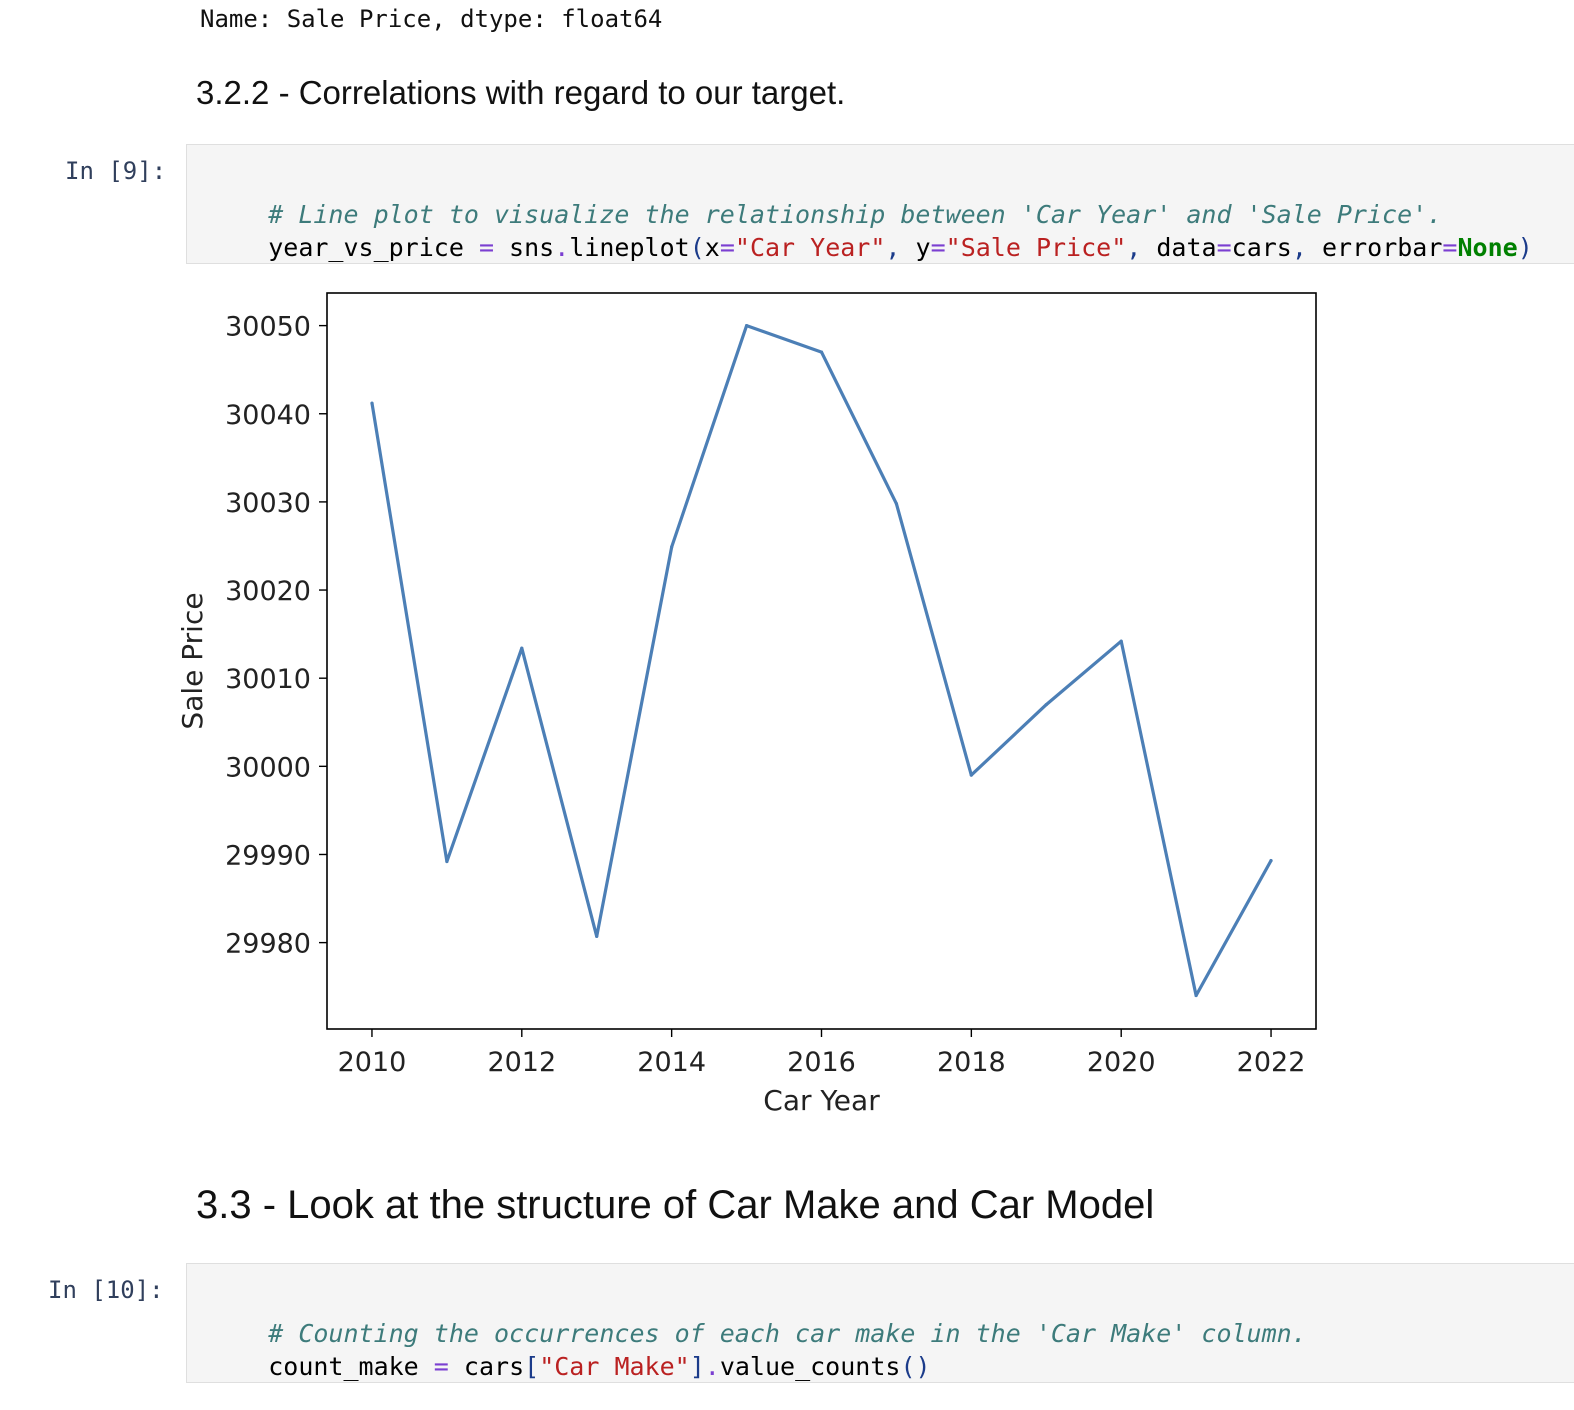 This screenshot has width=1574, height=1410. Describe the element at coordinates (915, 247) in the screenshot. I see `code-token: y` at that location.